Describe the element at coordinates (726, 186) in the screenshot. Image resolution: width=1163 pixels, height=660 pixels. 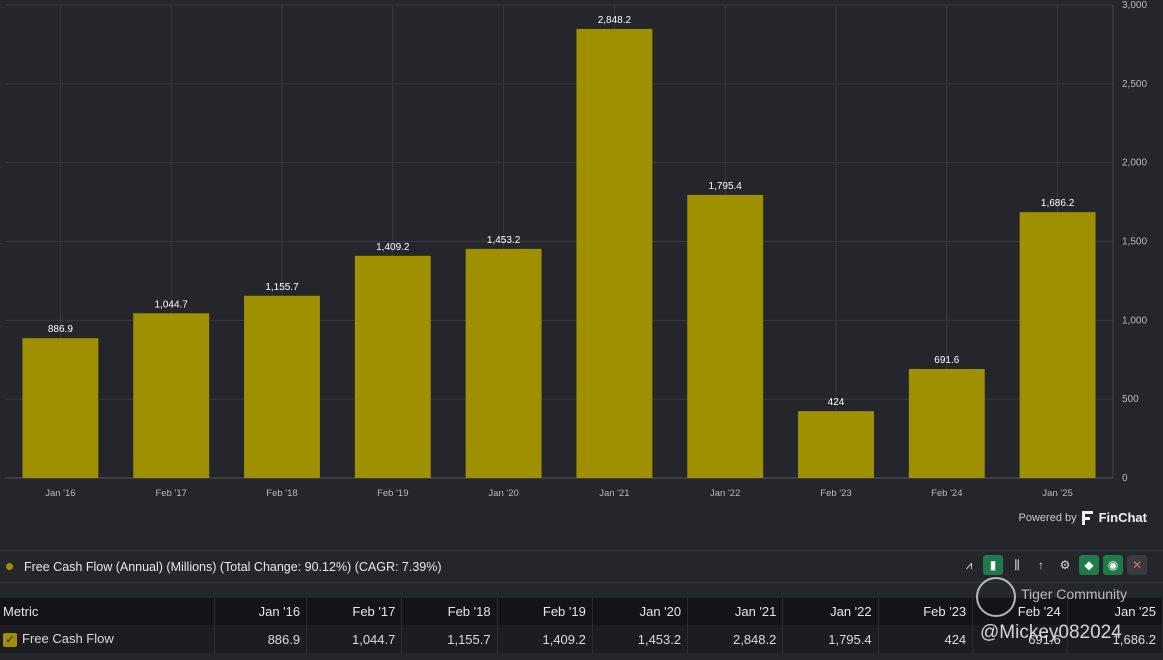
I see `bar-value-label: 1,795.4` at that location.